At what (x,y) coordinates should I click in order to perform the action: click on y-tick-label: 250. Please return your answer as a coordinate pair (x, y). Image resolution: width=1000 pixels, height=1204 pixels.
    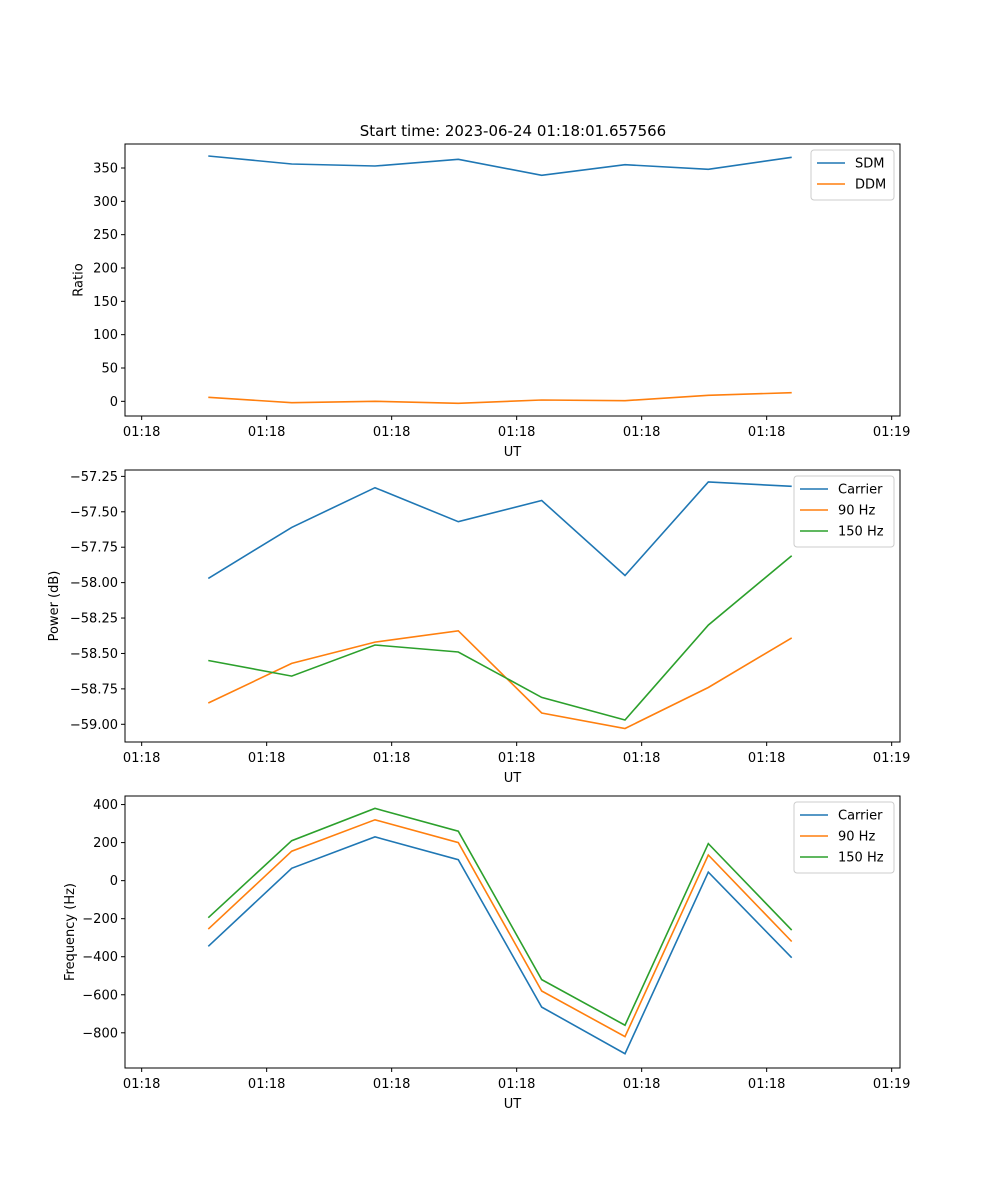
    Looking at the image, I should click on (105, 235).